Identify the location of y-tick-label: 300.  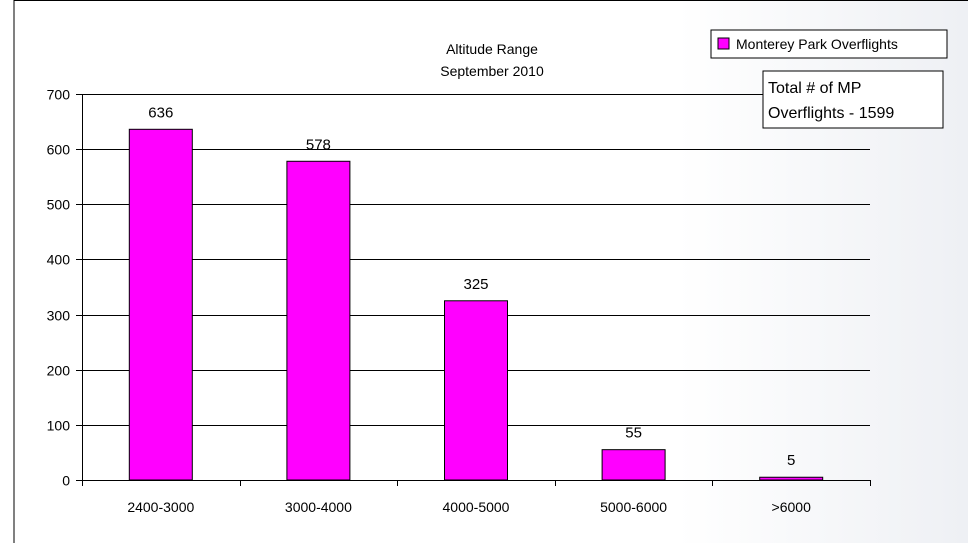
(59, 316).